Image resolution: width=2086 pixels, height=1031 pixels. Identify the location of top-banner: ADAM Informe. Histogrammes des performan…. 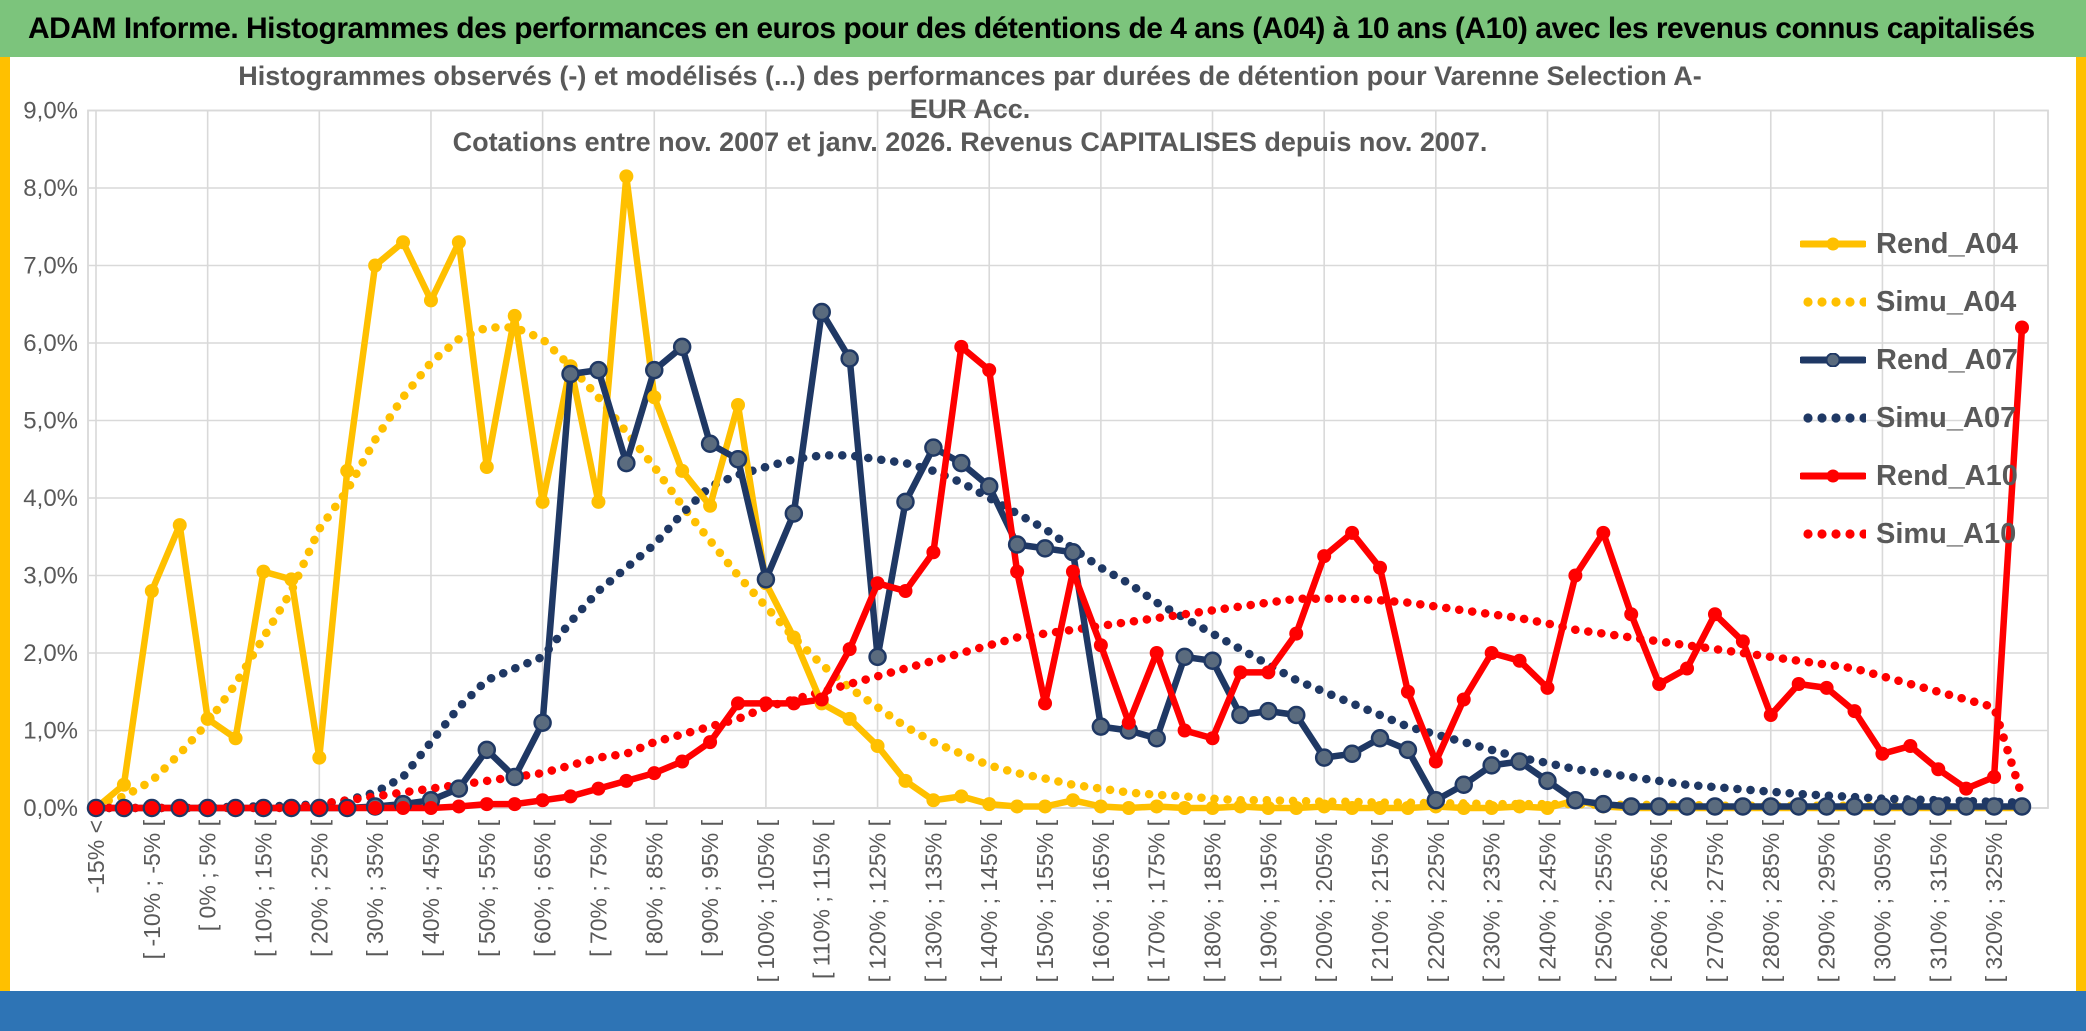
(1043, 28).